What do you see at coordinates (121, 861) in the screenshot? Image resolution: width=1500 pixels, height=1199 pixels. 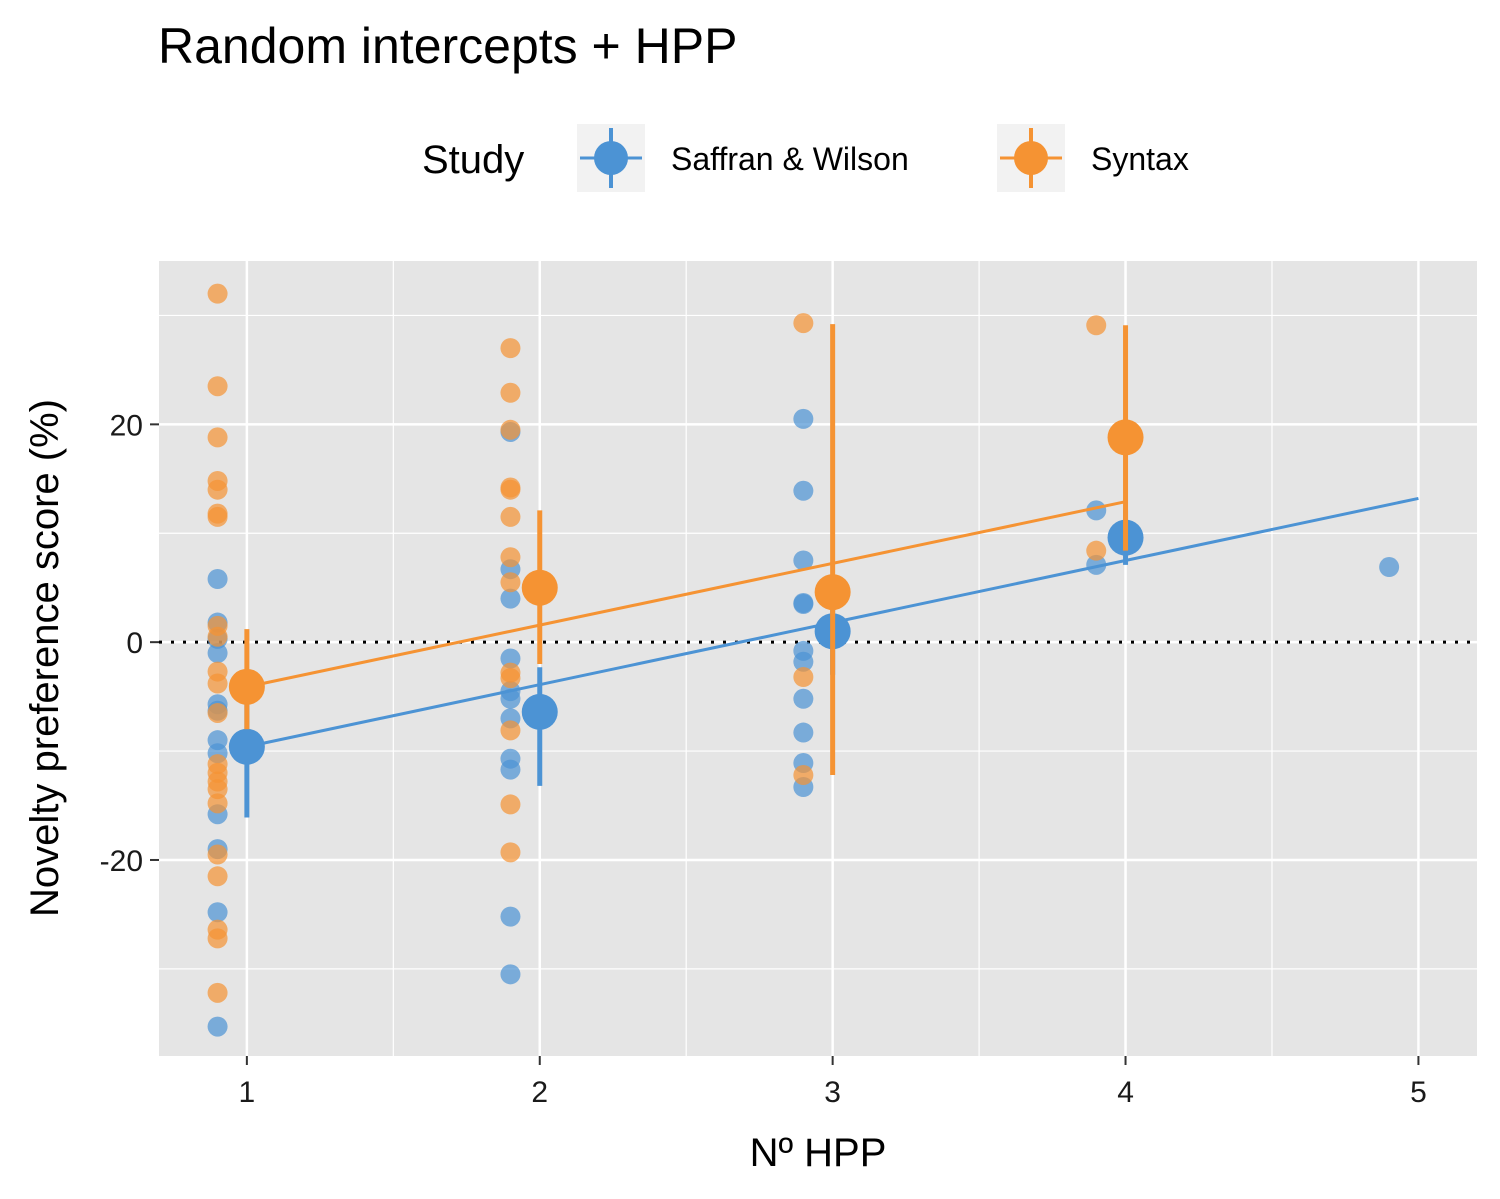 I see `y-tick-label: -20` at bounding box center [121, 861].